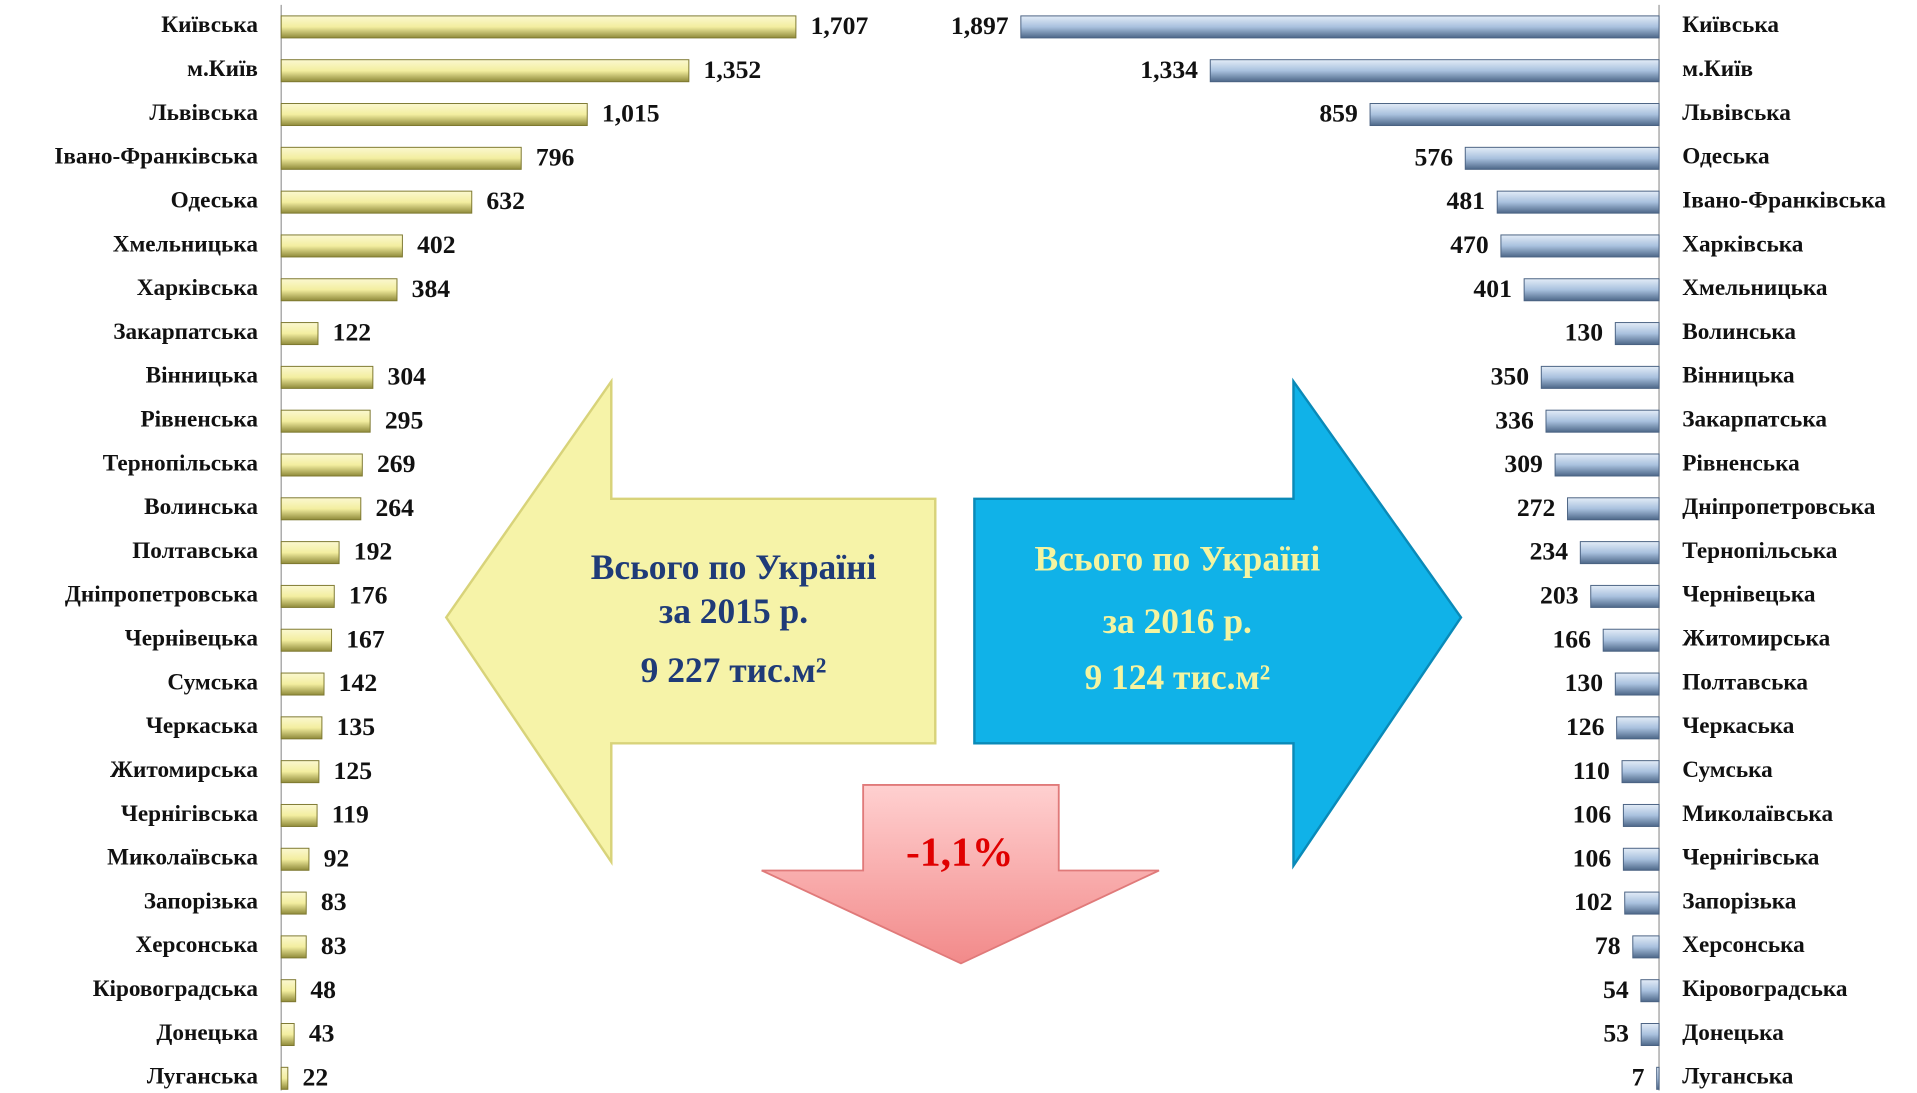 The image size is (1917, 1093). What do you see at coordinates (1571, 638) in the screenshot?
I see `value-label: 166` at bounding box center [1571, 638].